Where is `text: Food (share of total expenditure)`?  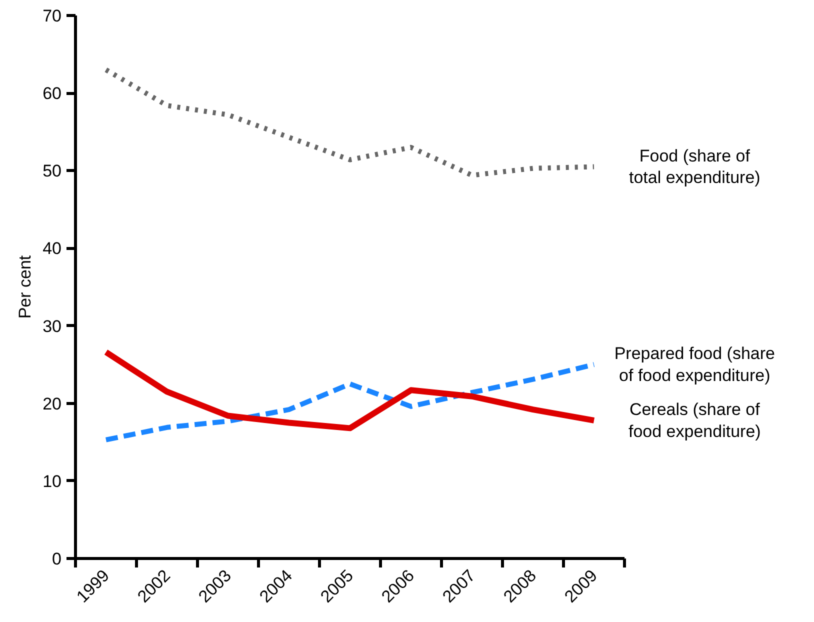
text: Food (share of total expenditure) is located at coordinates (694, 167).